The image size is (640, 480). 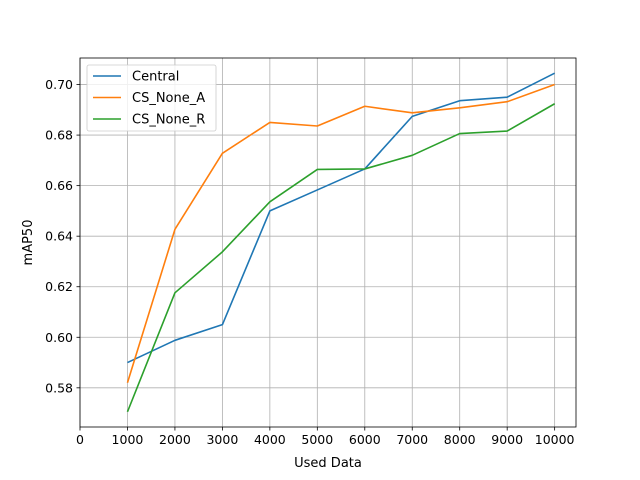 I want to click on x-tick-label: 9000, so click(x=507, y=439).